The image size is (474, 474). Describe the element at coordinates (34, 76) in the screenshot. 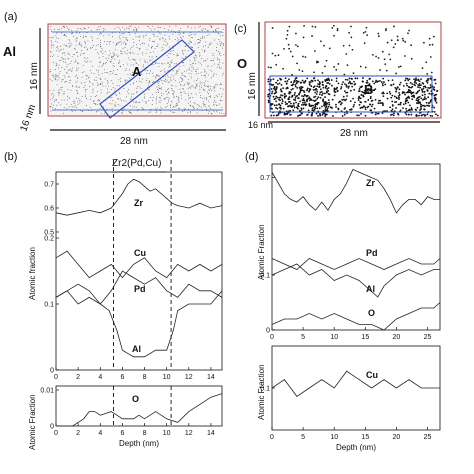

I see `panel-a-dim-vertical: 16 nm` at that location.